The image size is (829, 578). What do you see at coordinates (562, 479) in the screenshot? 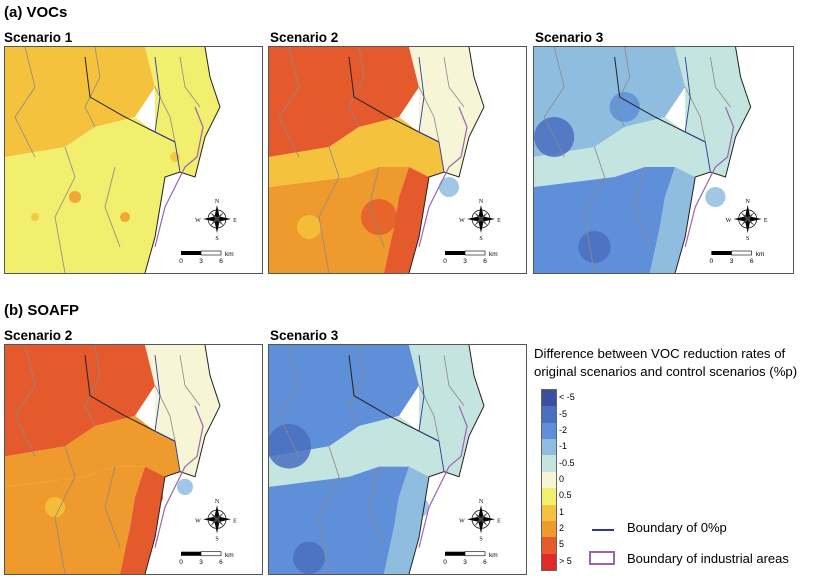
I see `color-bar-label: 0` at bounding box center [562, 479].